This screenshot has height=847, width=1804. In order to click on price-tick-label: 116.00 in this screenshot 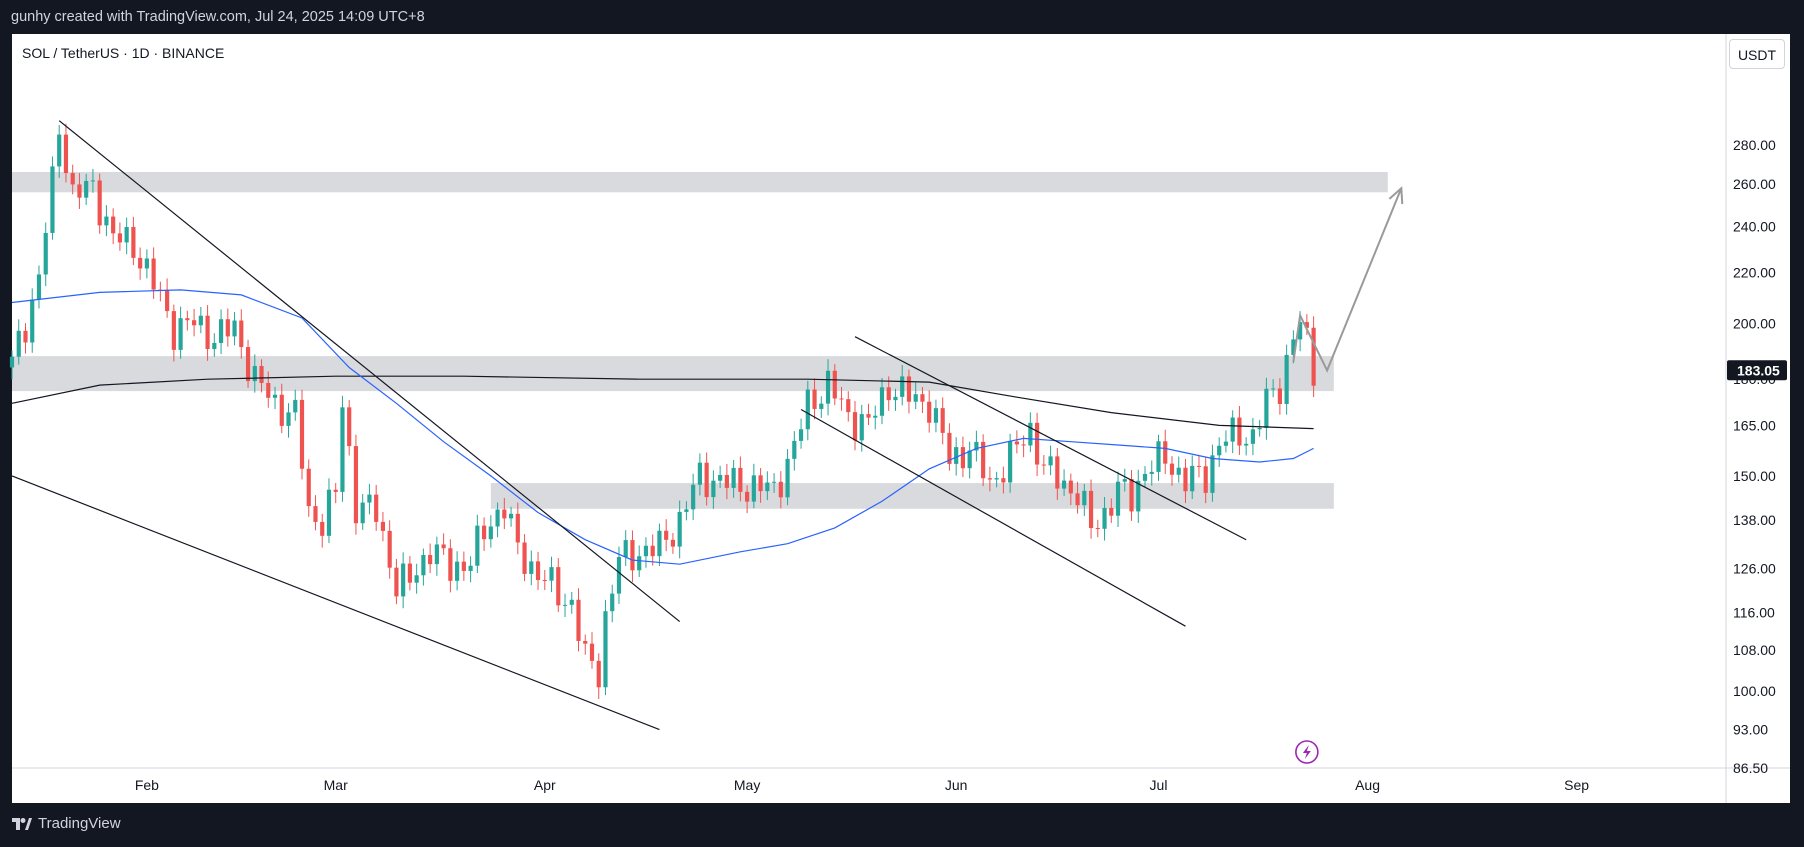, I will do `click(1754, 612)`.